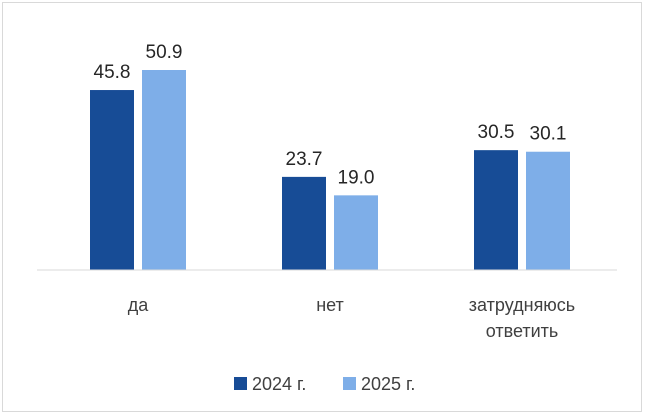  Describe the element at coordinates (330, 305) in the screenshot. I see `category-label: нет` at that location.